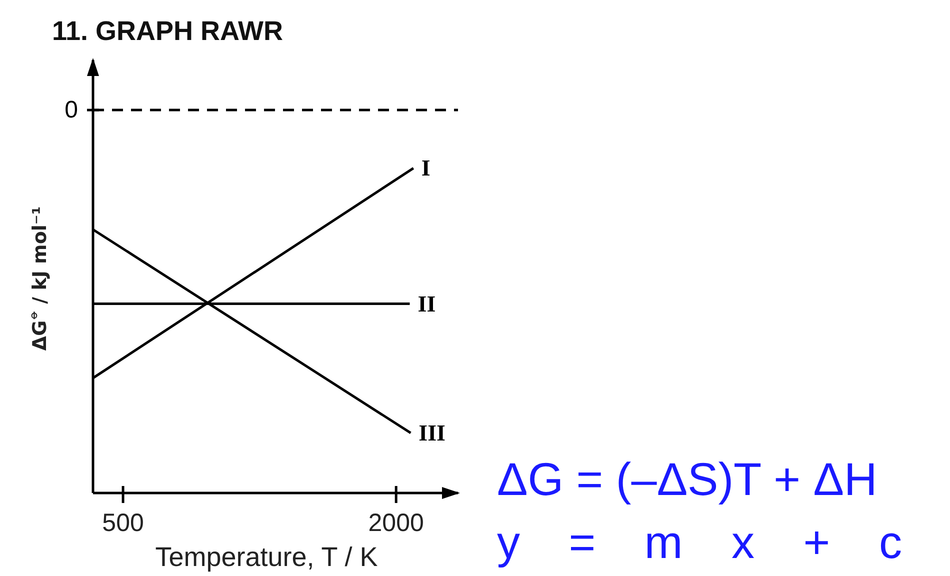  Describe the element at coordinates (425, 168) in the screenshot. I see `series-label: I` at that location.